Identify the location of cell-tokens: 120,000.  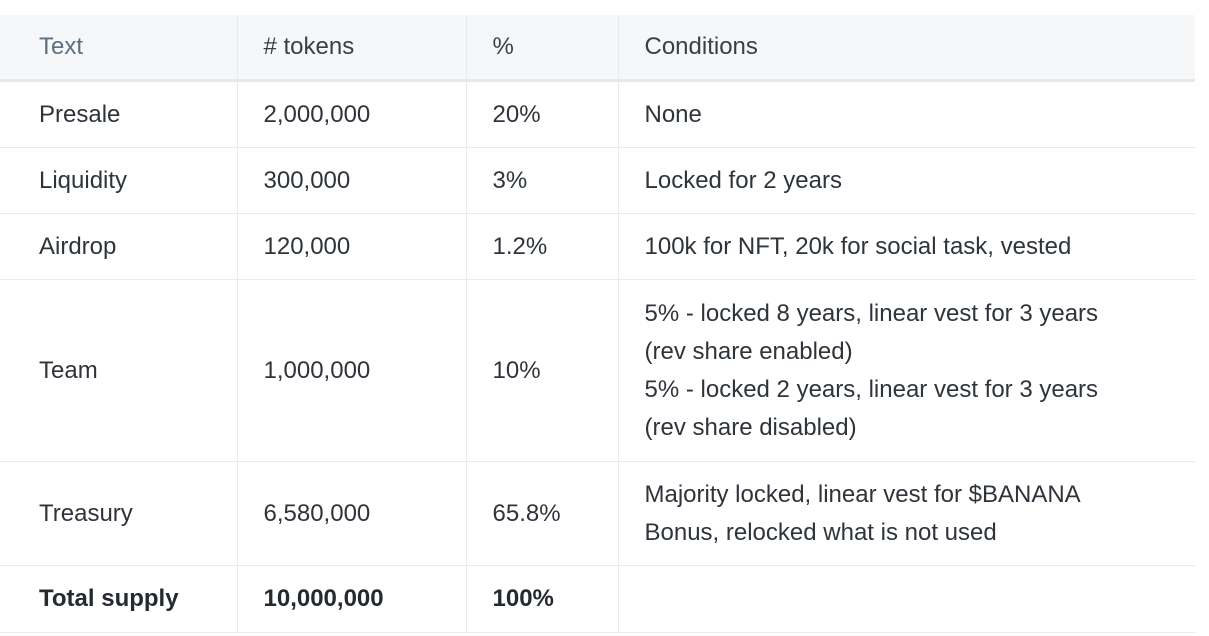
(352, 246).